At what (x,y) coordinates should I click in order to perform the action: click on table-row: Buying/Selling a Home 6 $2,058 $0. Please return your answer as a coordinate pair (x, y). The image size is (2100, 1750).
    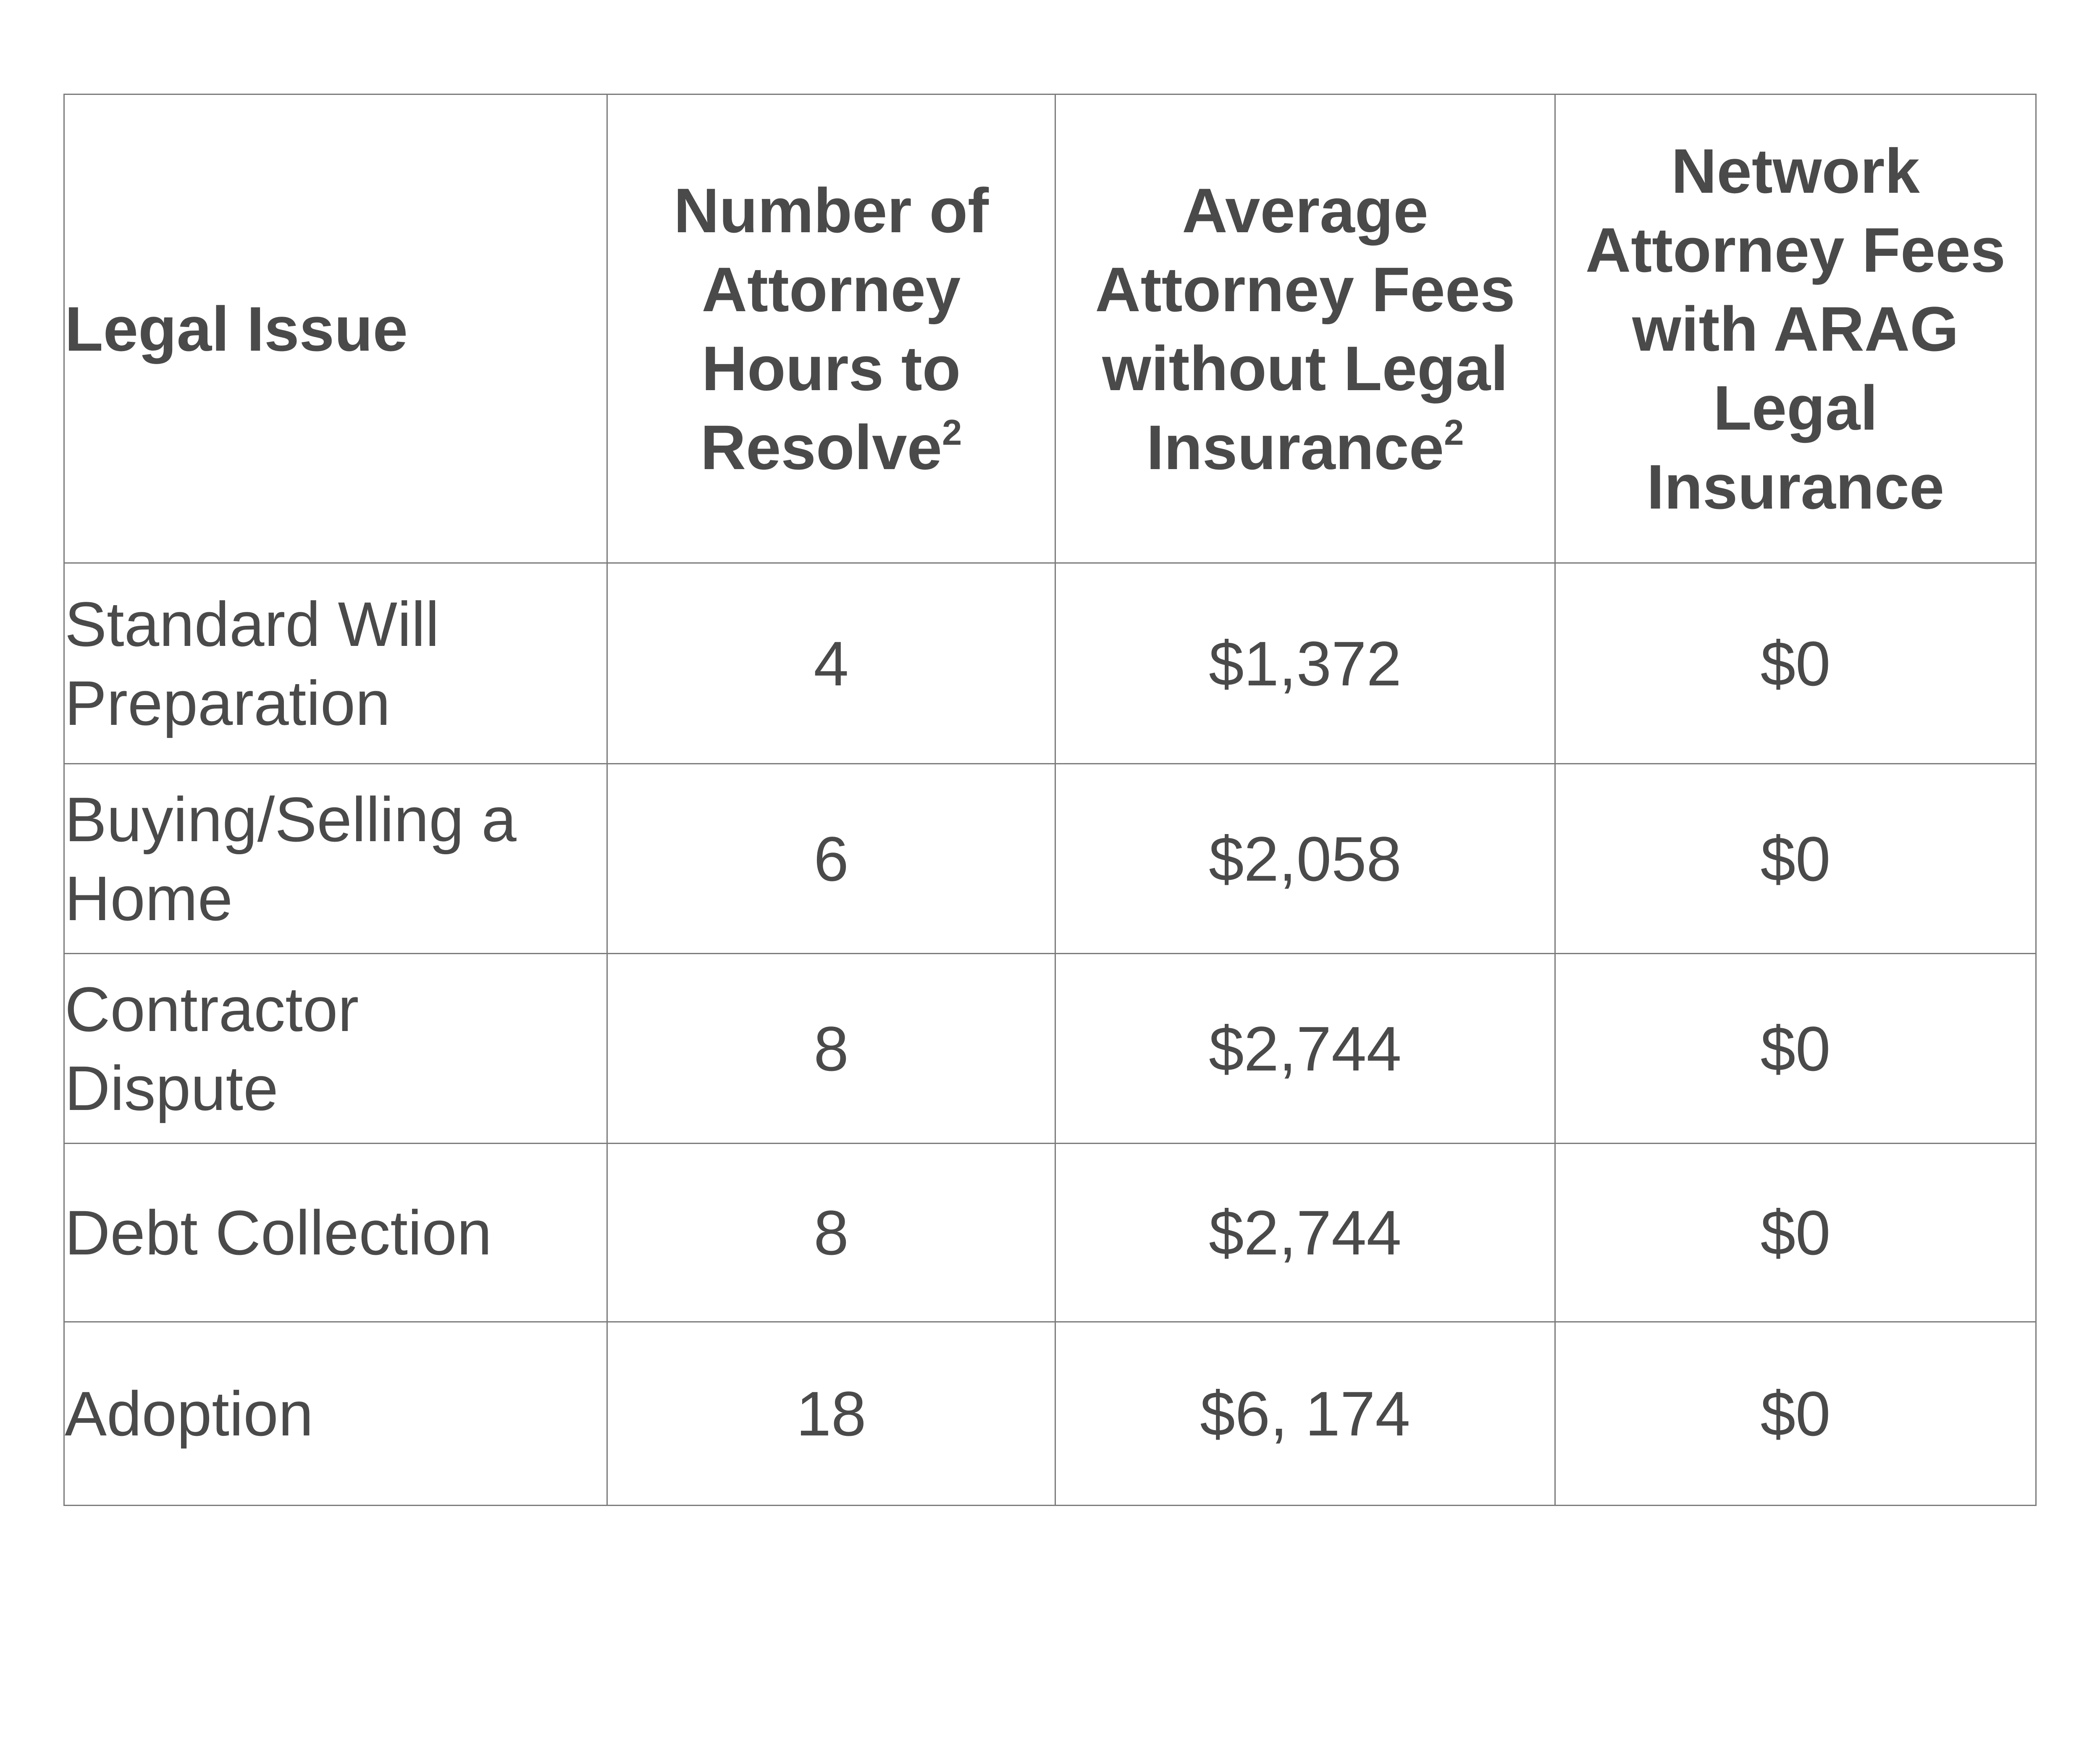
    Looking at the image, I should click on (1050, 858).